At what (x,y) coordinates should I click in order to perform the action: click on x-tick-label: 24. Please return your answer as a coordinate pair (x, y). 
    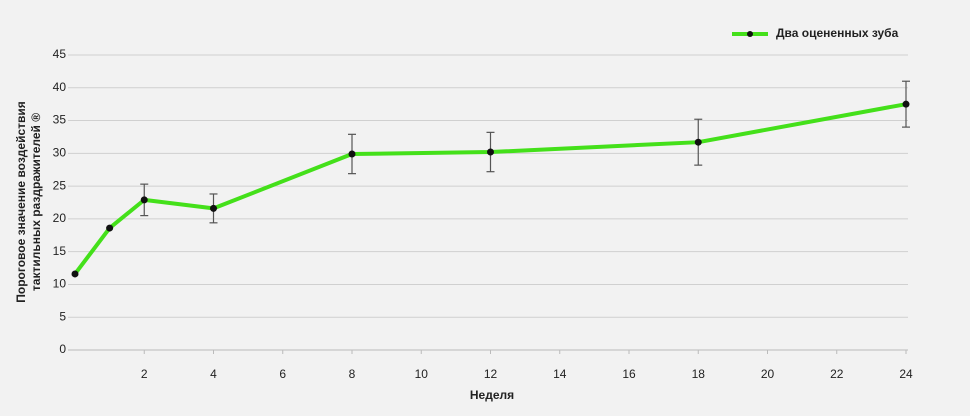
    Looking at the image, I should click on (906, 374).